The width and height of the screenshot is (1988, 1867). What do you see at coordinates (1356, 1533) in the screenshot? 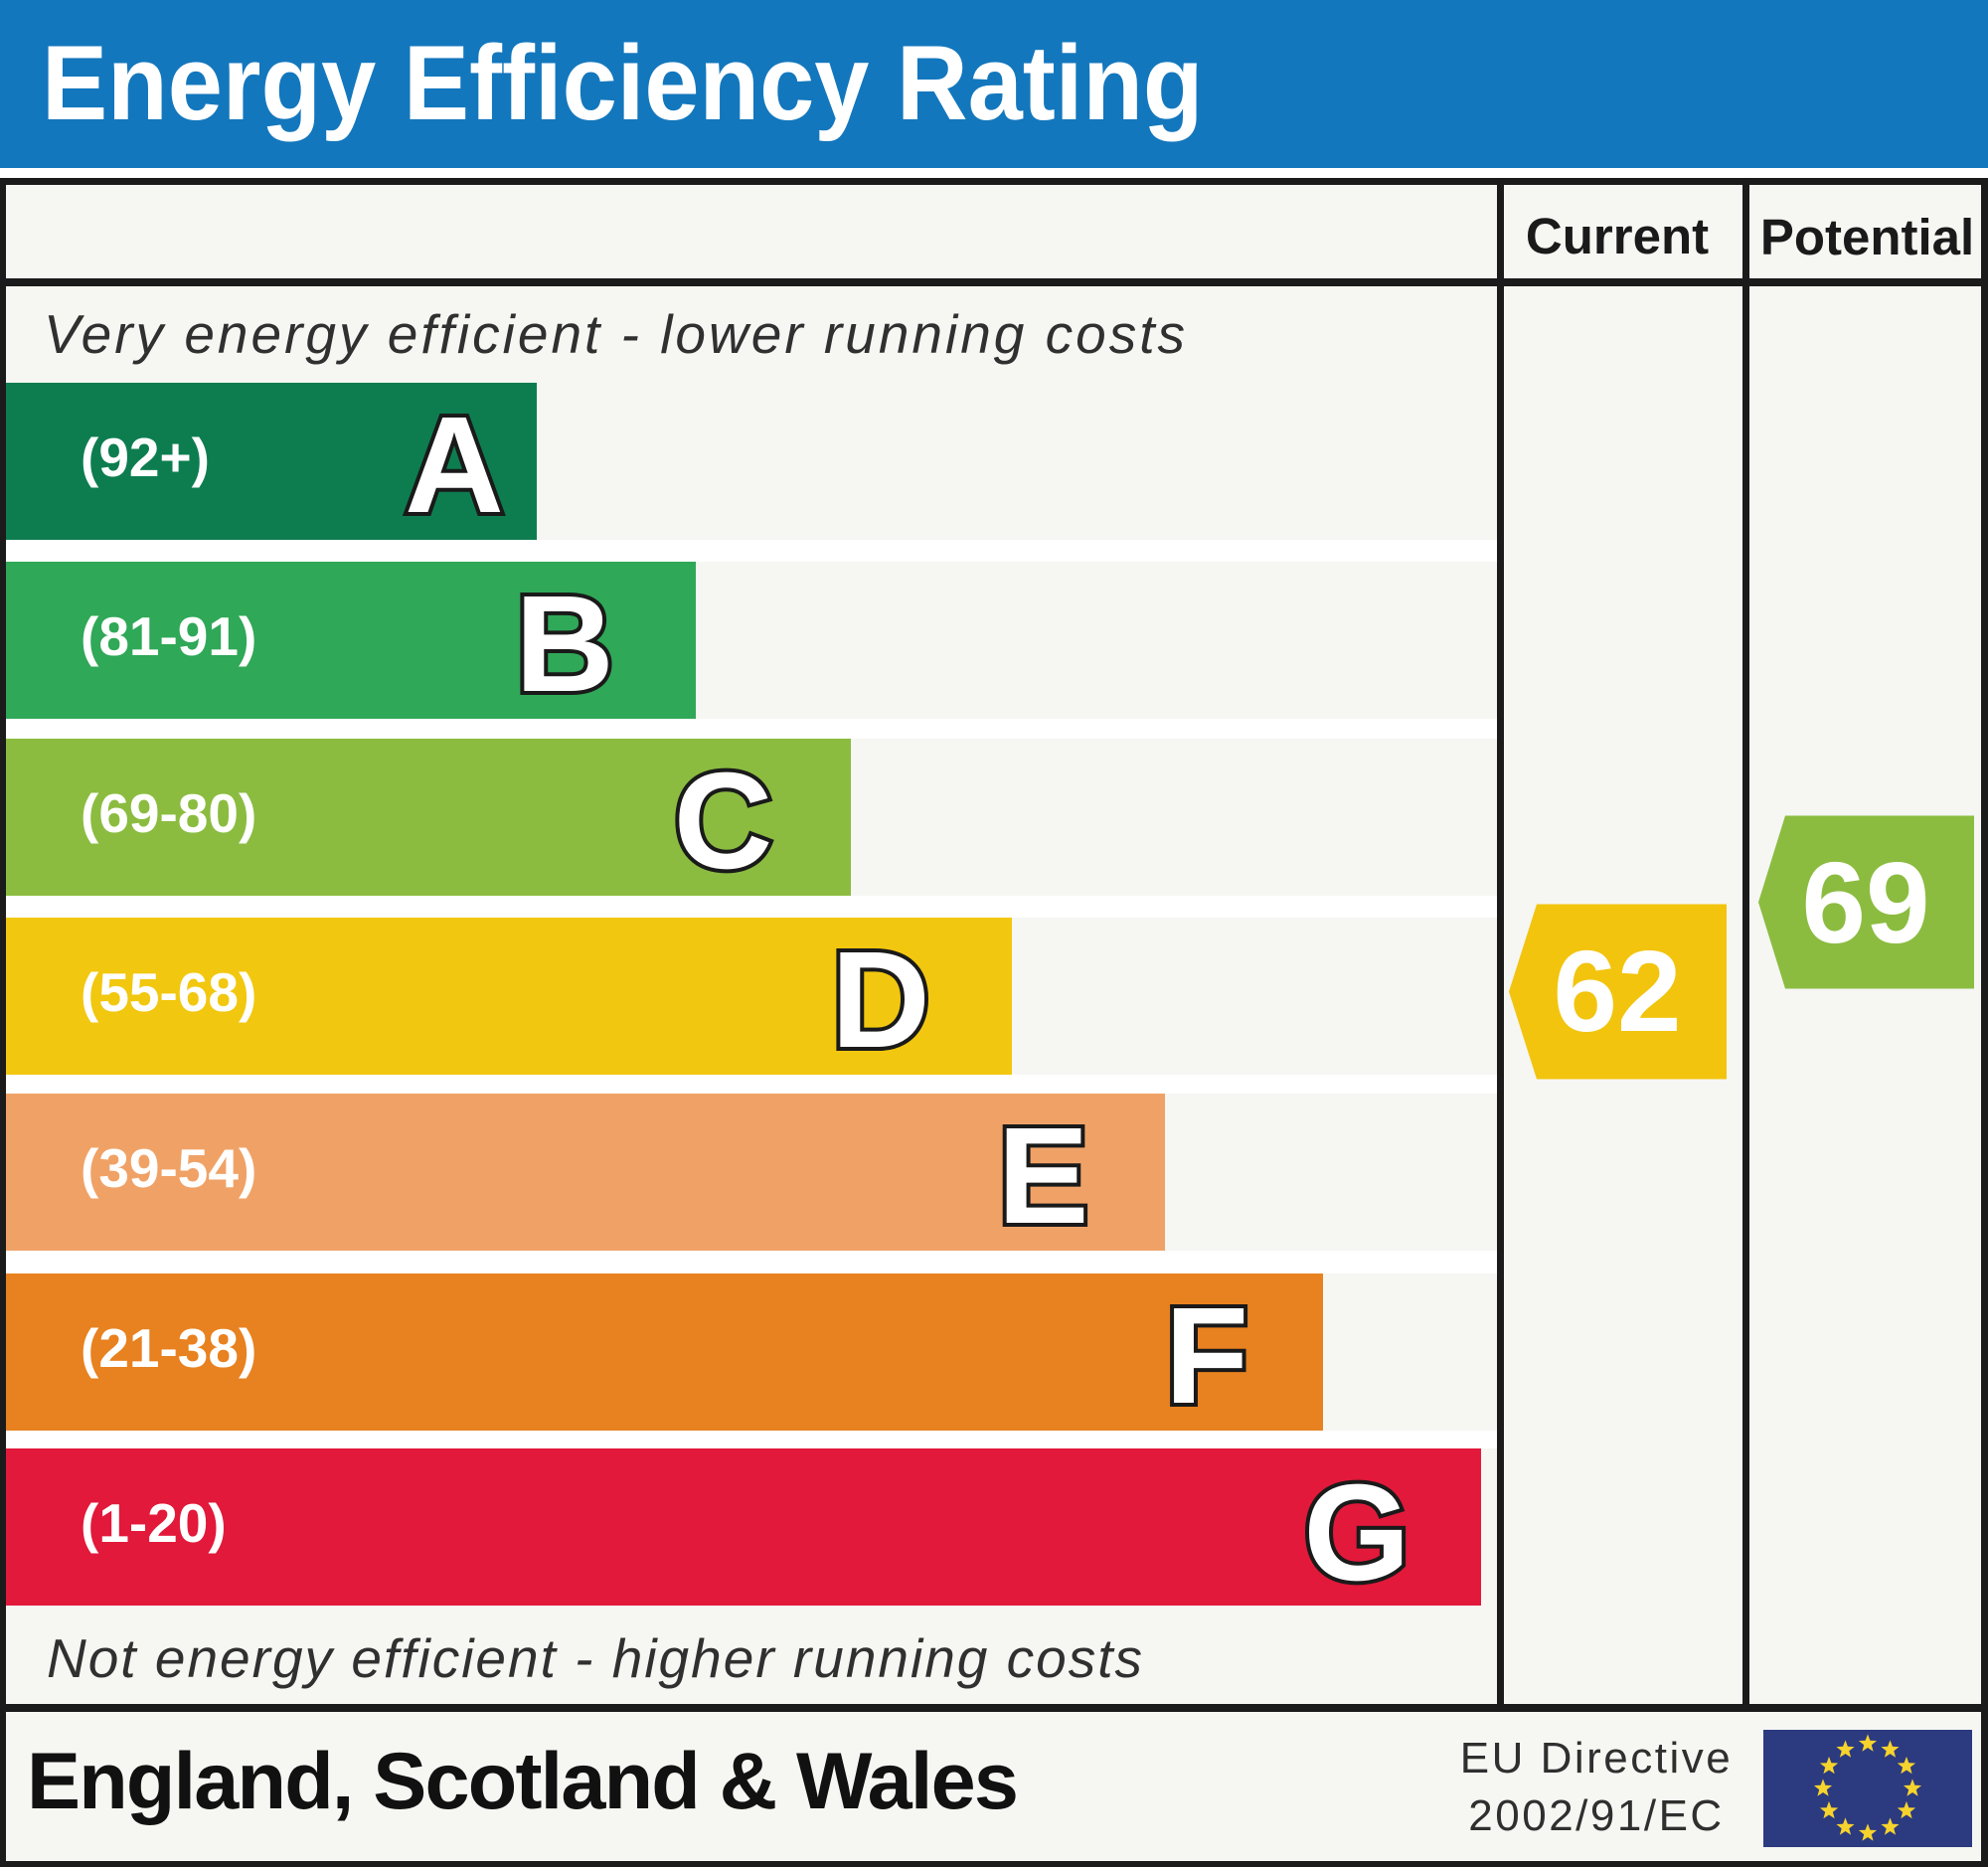
I see `svg-text: G` at bounding box center [1356, 1533].